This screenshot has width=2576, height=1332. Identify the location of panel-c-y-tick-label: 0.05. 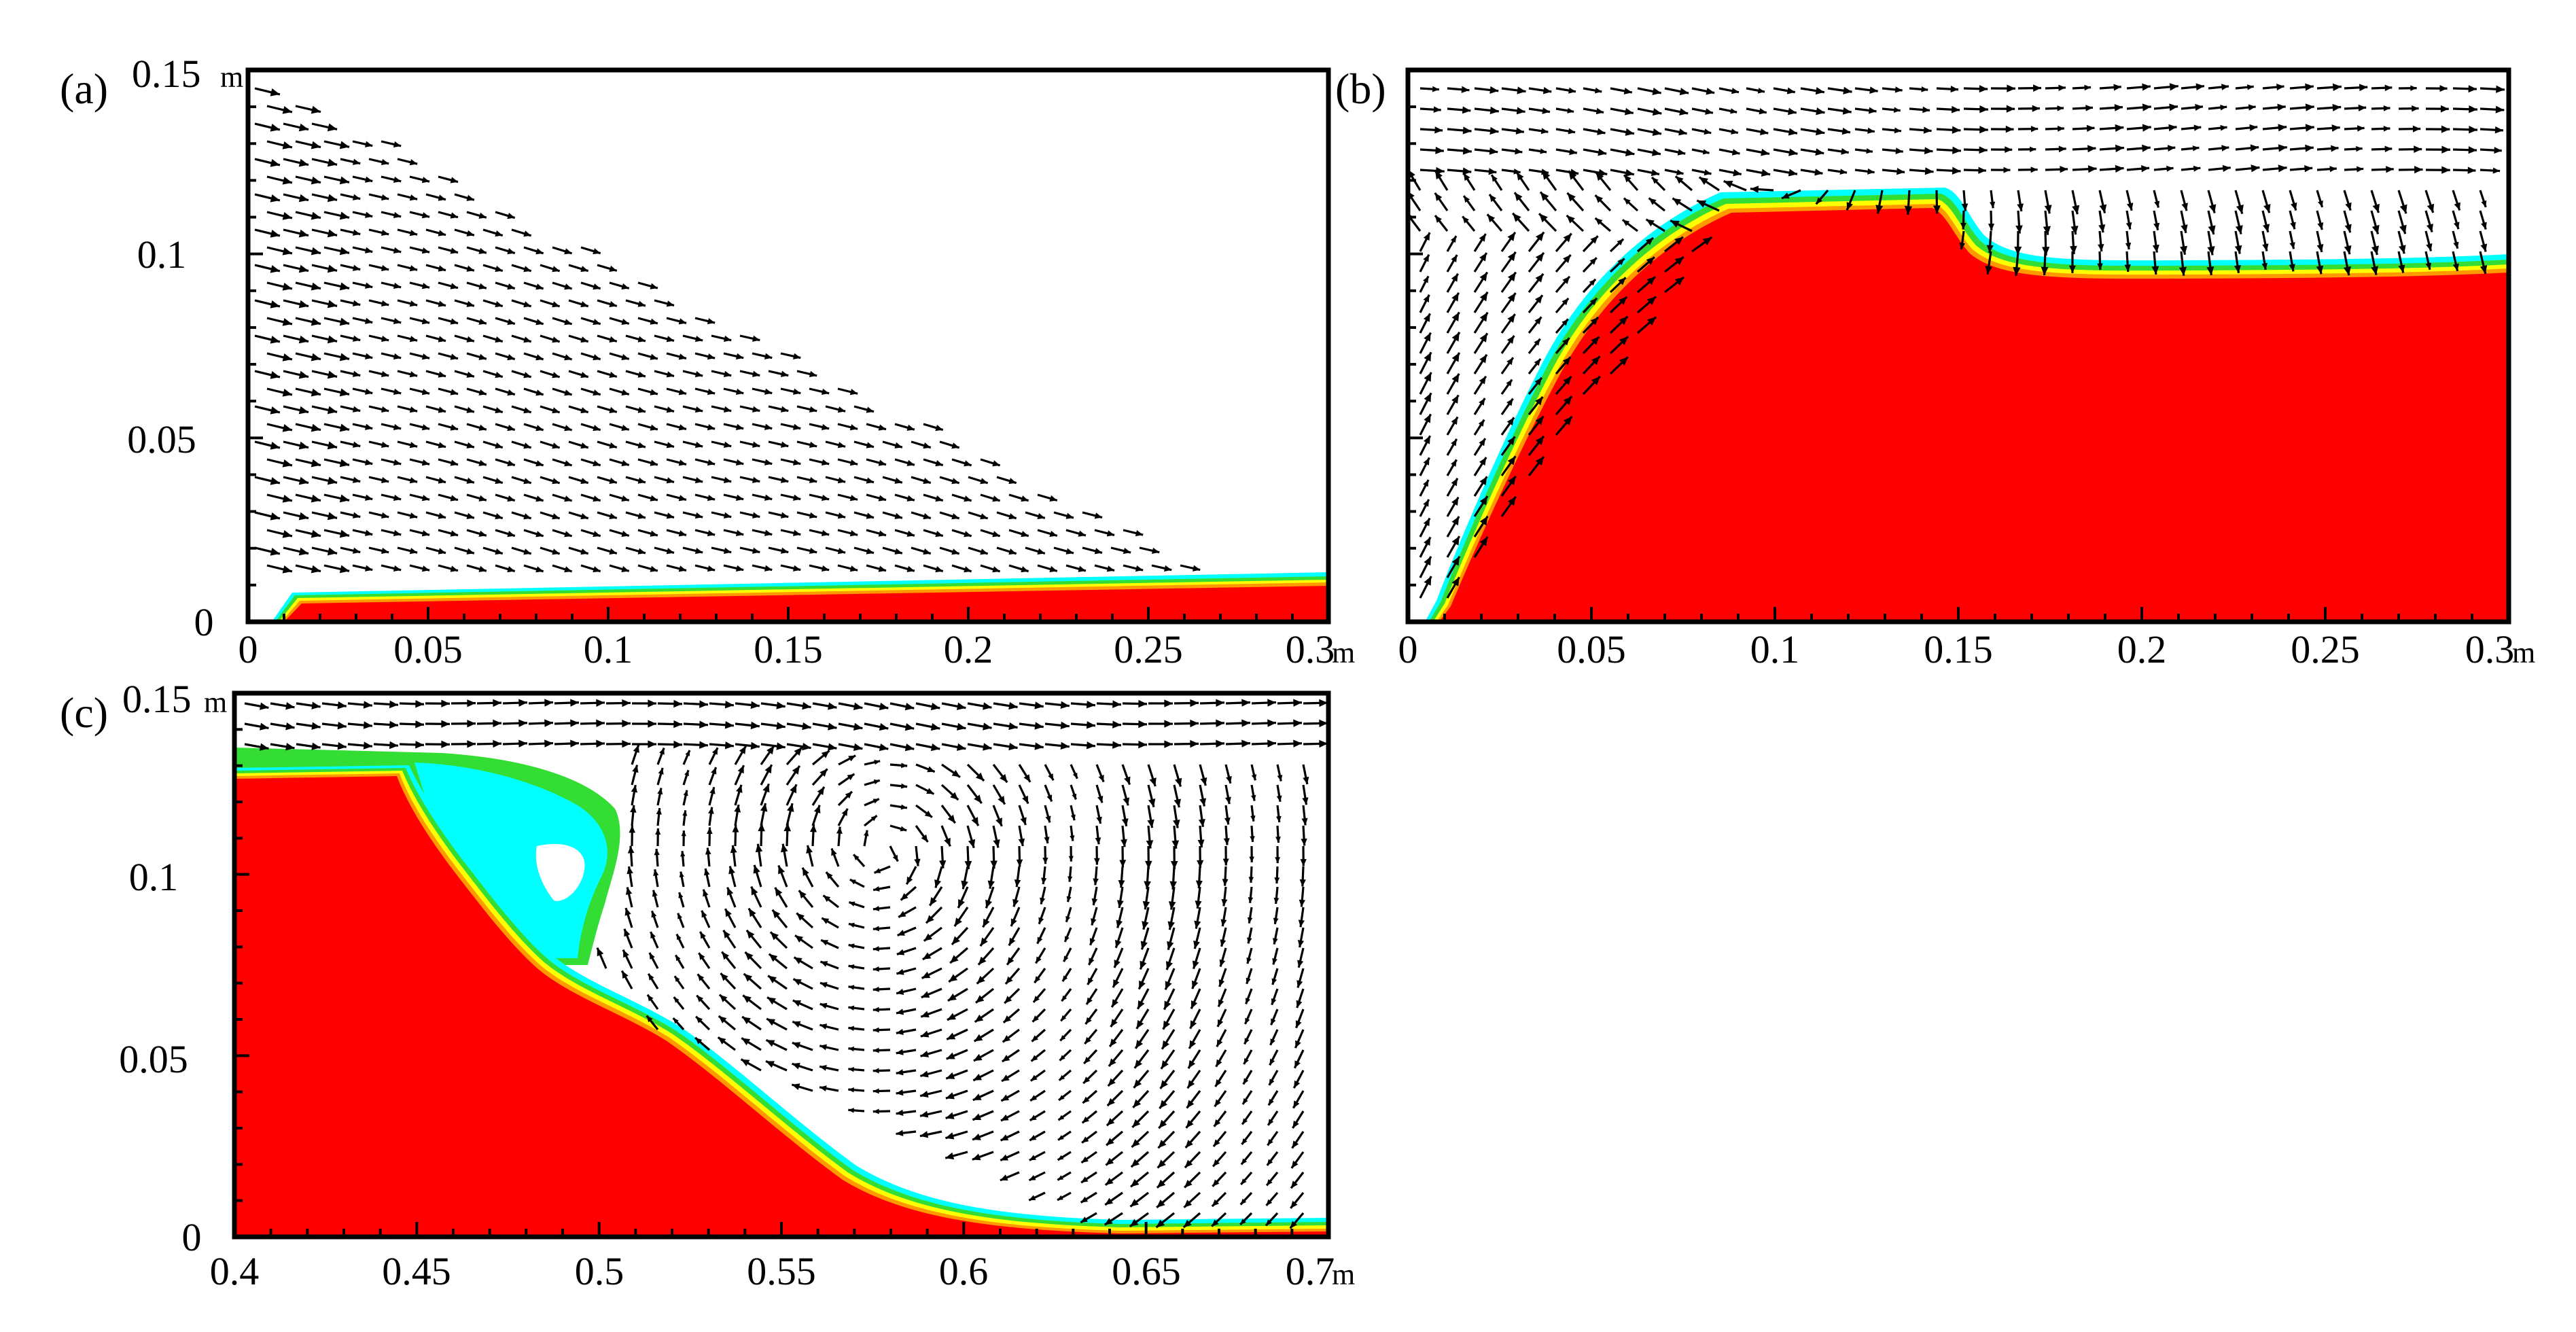
(153, 1059).